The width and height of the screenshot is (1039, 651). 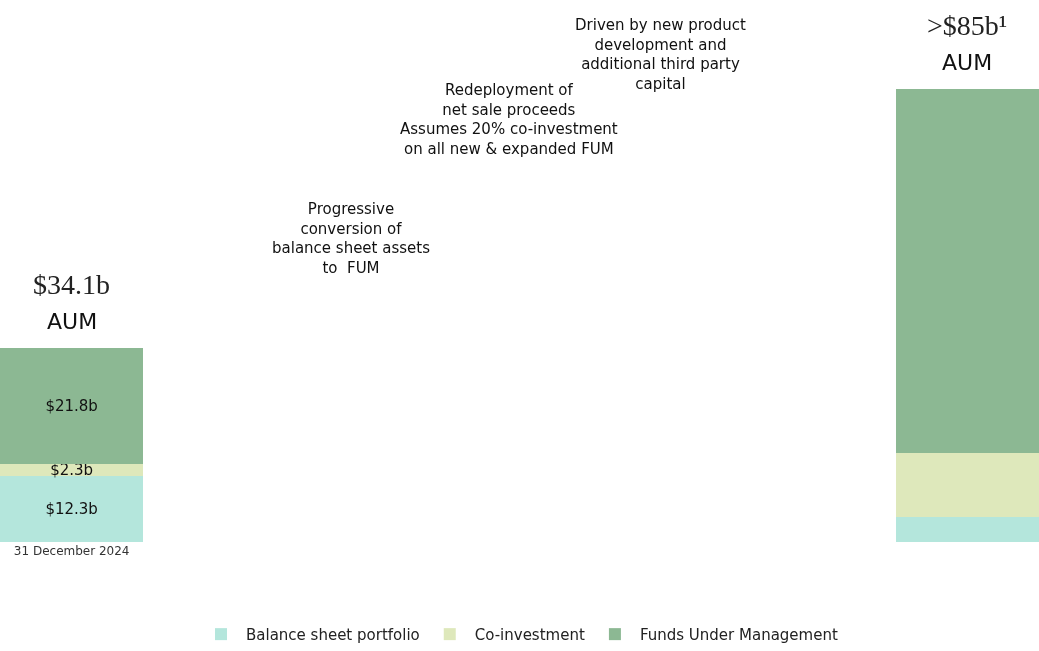 I want to click on data-label: $12.3b, so click(x=71, y=509).